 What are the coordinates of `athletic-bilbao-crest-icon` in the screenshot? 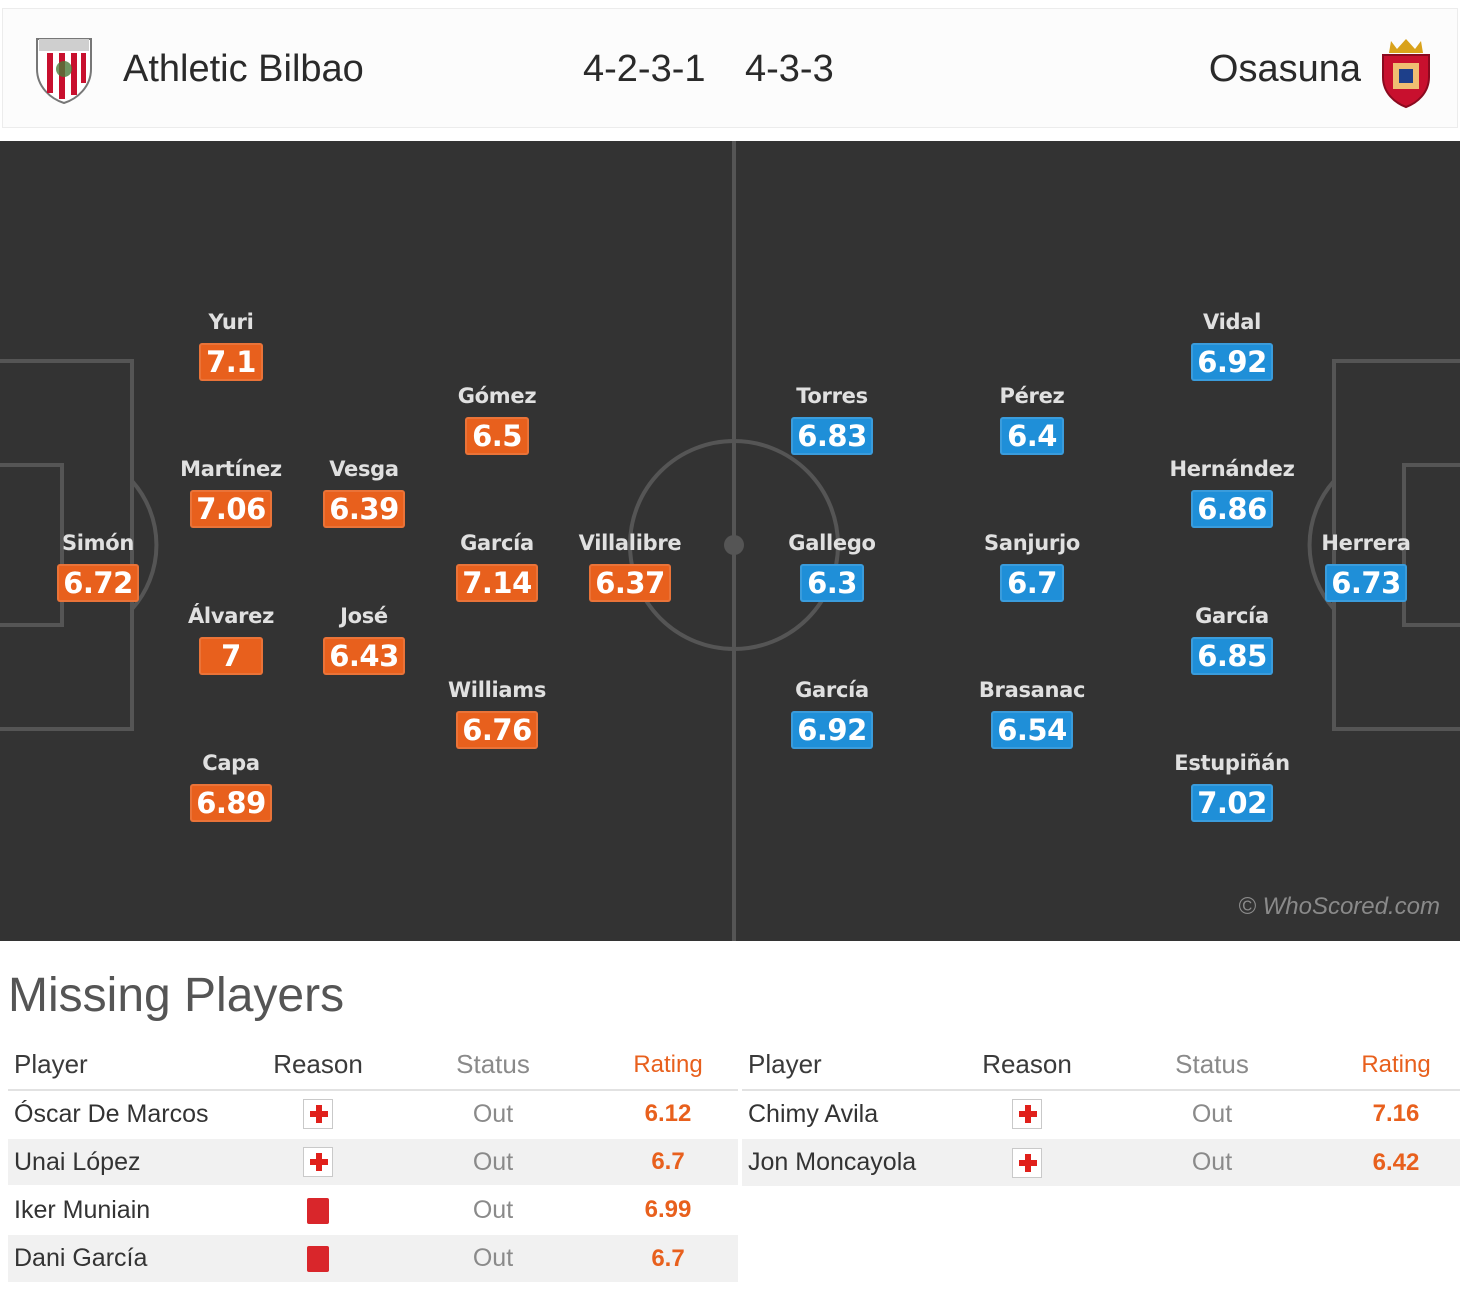 It's located at (64, 70).